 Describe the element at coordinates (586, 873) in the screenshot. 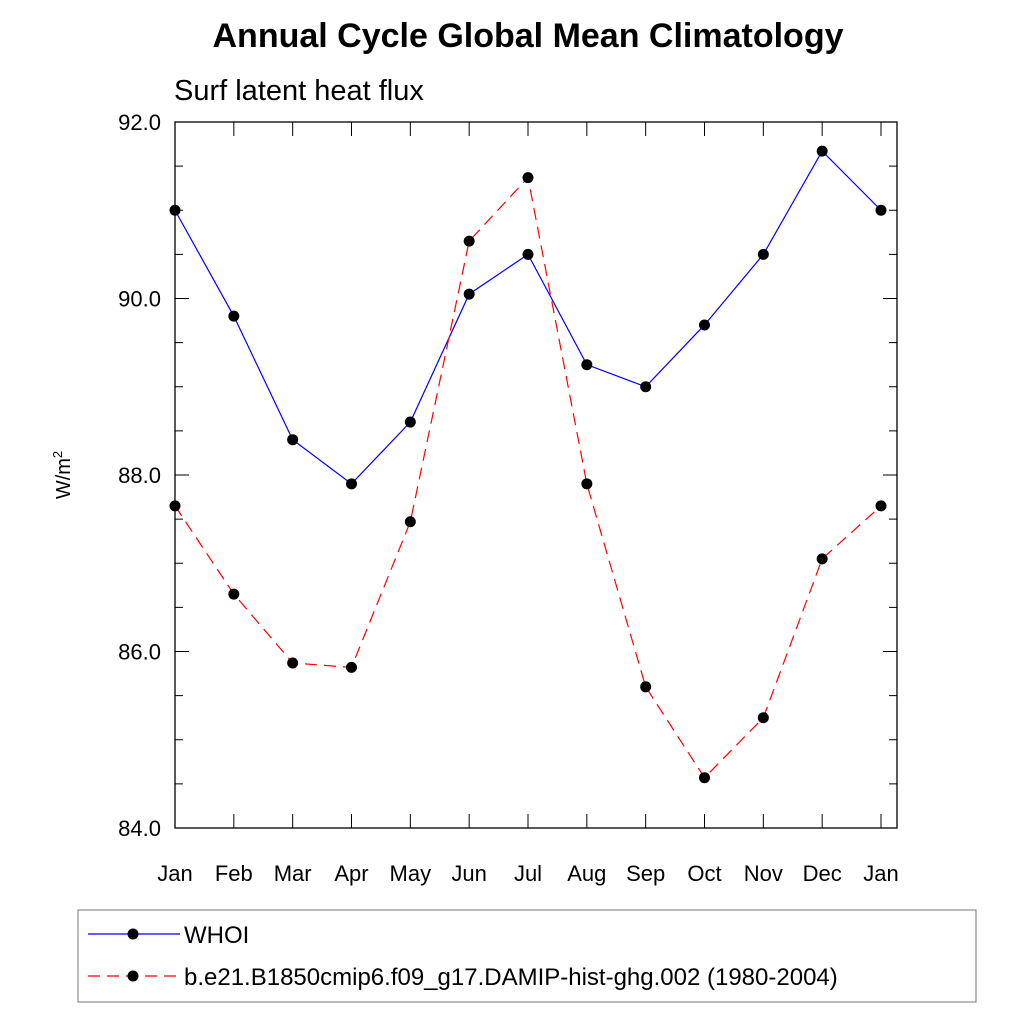

I see `x-tick-label: Aug` at that location.